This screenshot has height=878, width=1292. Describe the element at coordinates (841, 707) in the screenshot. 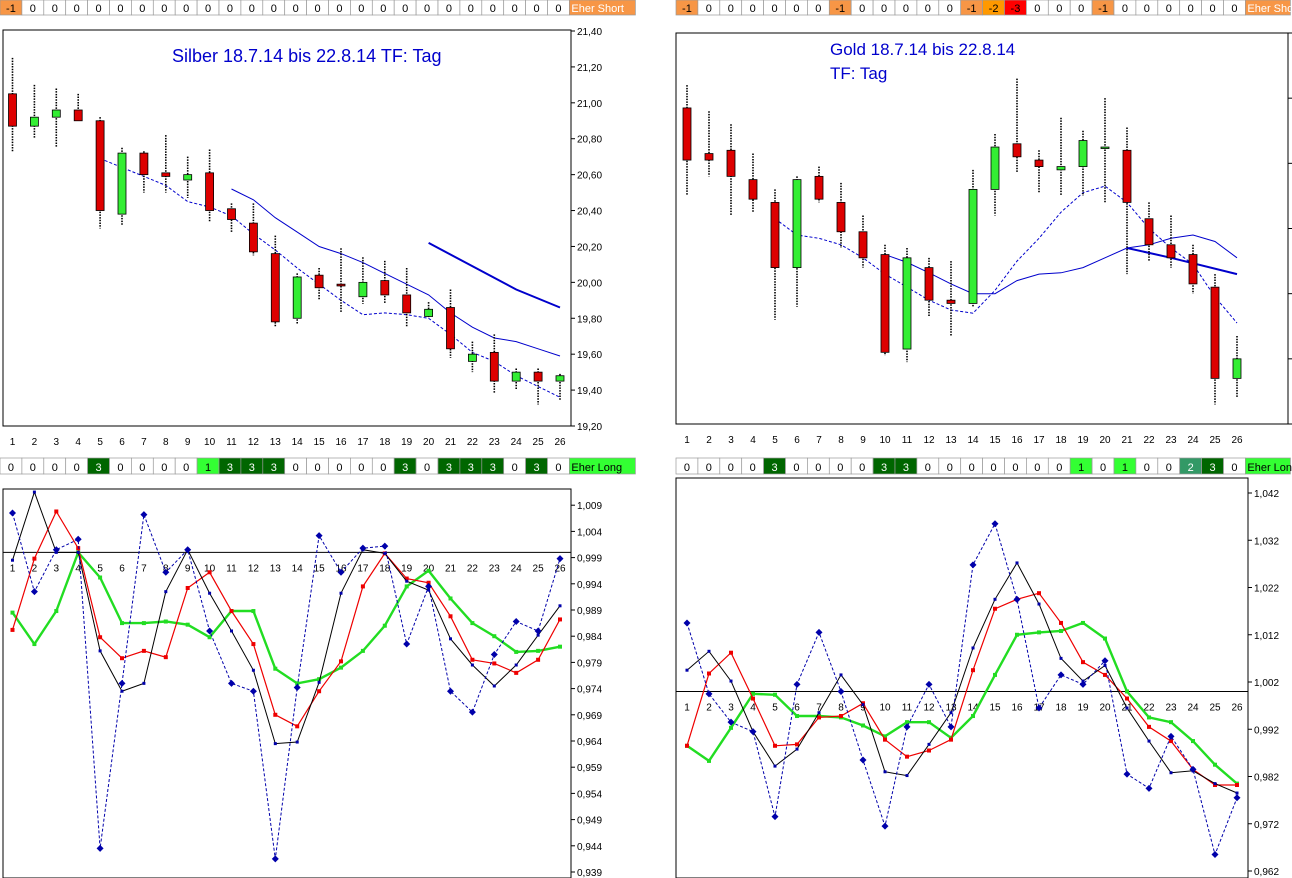

I see `gold-osc-x-tick-label: 8` at that location.